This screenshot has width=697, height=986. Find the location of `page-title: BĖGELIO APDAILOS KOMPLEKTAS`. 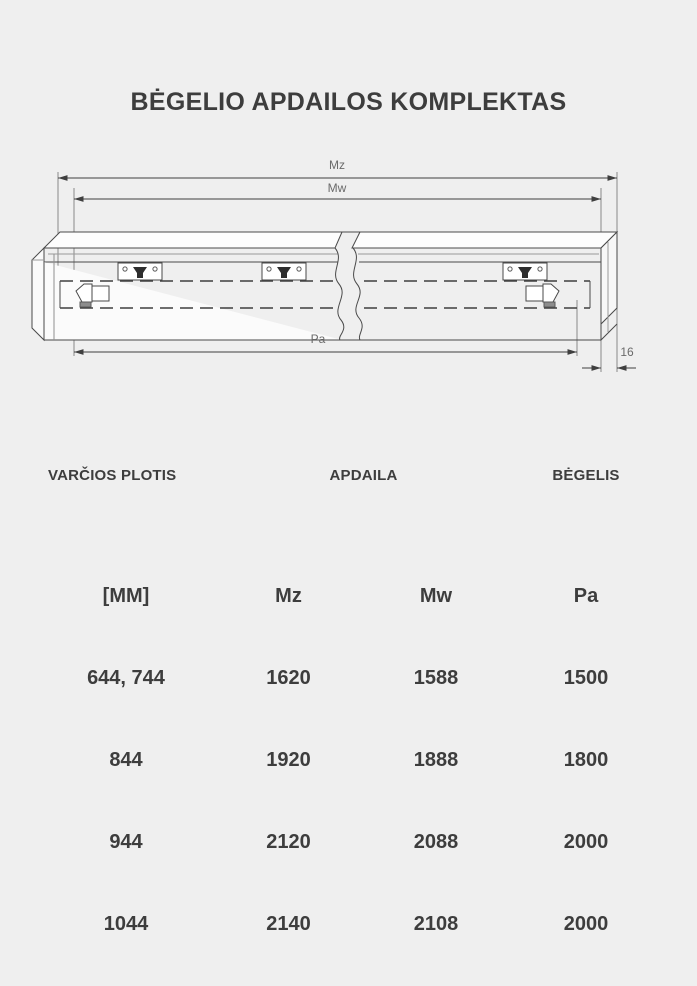

page-title: BĖGELIO APDAILOS KOMPLEKTAS is located at coordinates (348, 102).